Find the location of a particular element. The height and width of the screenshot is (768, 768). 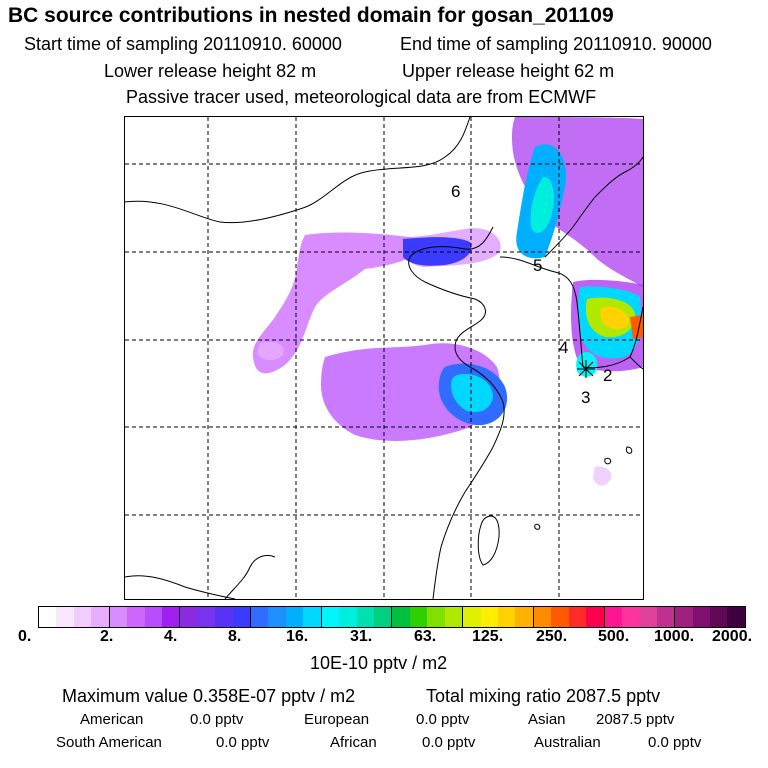

region-label-5: 5 is located at coordinates (537, 265).